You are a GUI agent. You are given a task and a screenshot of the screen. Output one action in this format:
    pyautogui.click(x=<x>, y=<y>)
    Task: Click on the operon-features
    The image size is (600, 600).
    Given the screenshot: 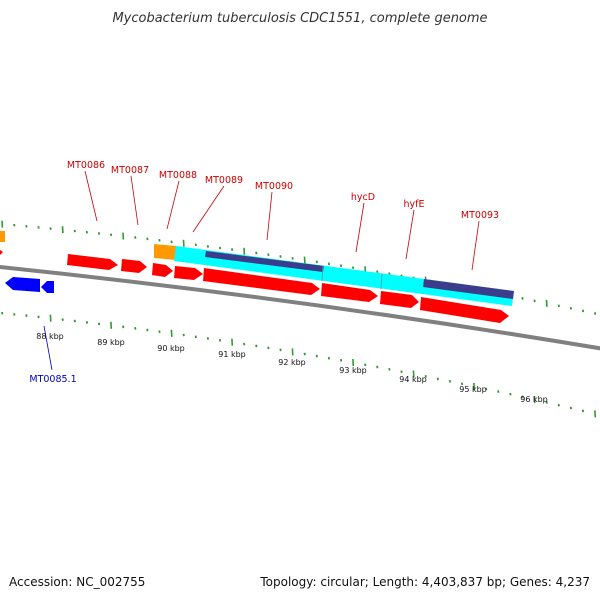 What is the action you would take?
    pyautogui.click(x=334, y=275)
    